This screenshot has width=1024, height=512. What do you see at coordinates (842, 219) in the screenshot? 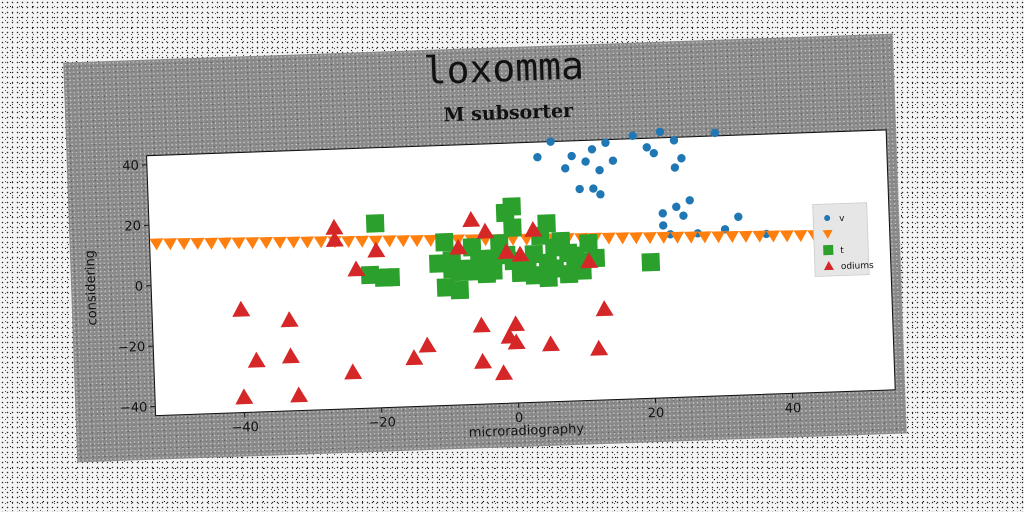
I see `legend-label: v` at bounding box center [842, 219].